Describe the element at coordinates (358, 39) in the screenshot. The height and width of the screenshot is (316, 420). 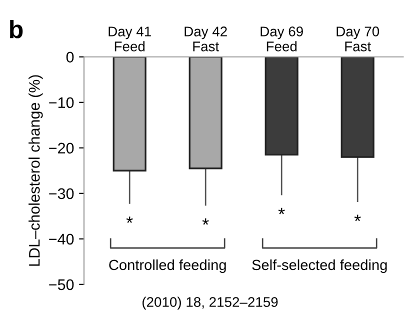
I see `x-tick-label: Day 70 Fast` at that location.